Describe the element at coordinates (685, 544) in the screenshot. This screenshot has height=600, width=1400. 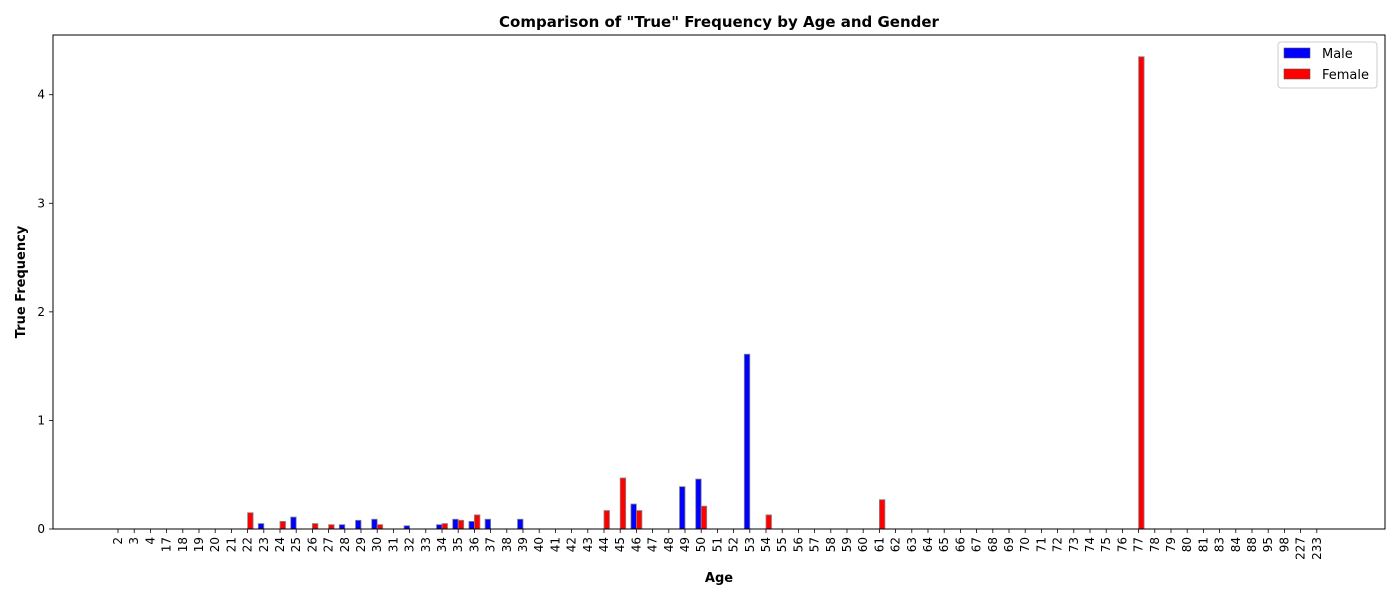
I see `x-tick-label: 49` at that location.